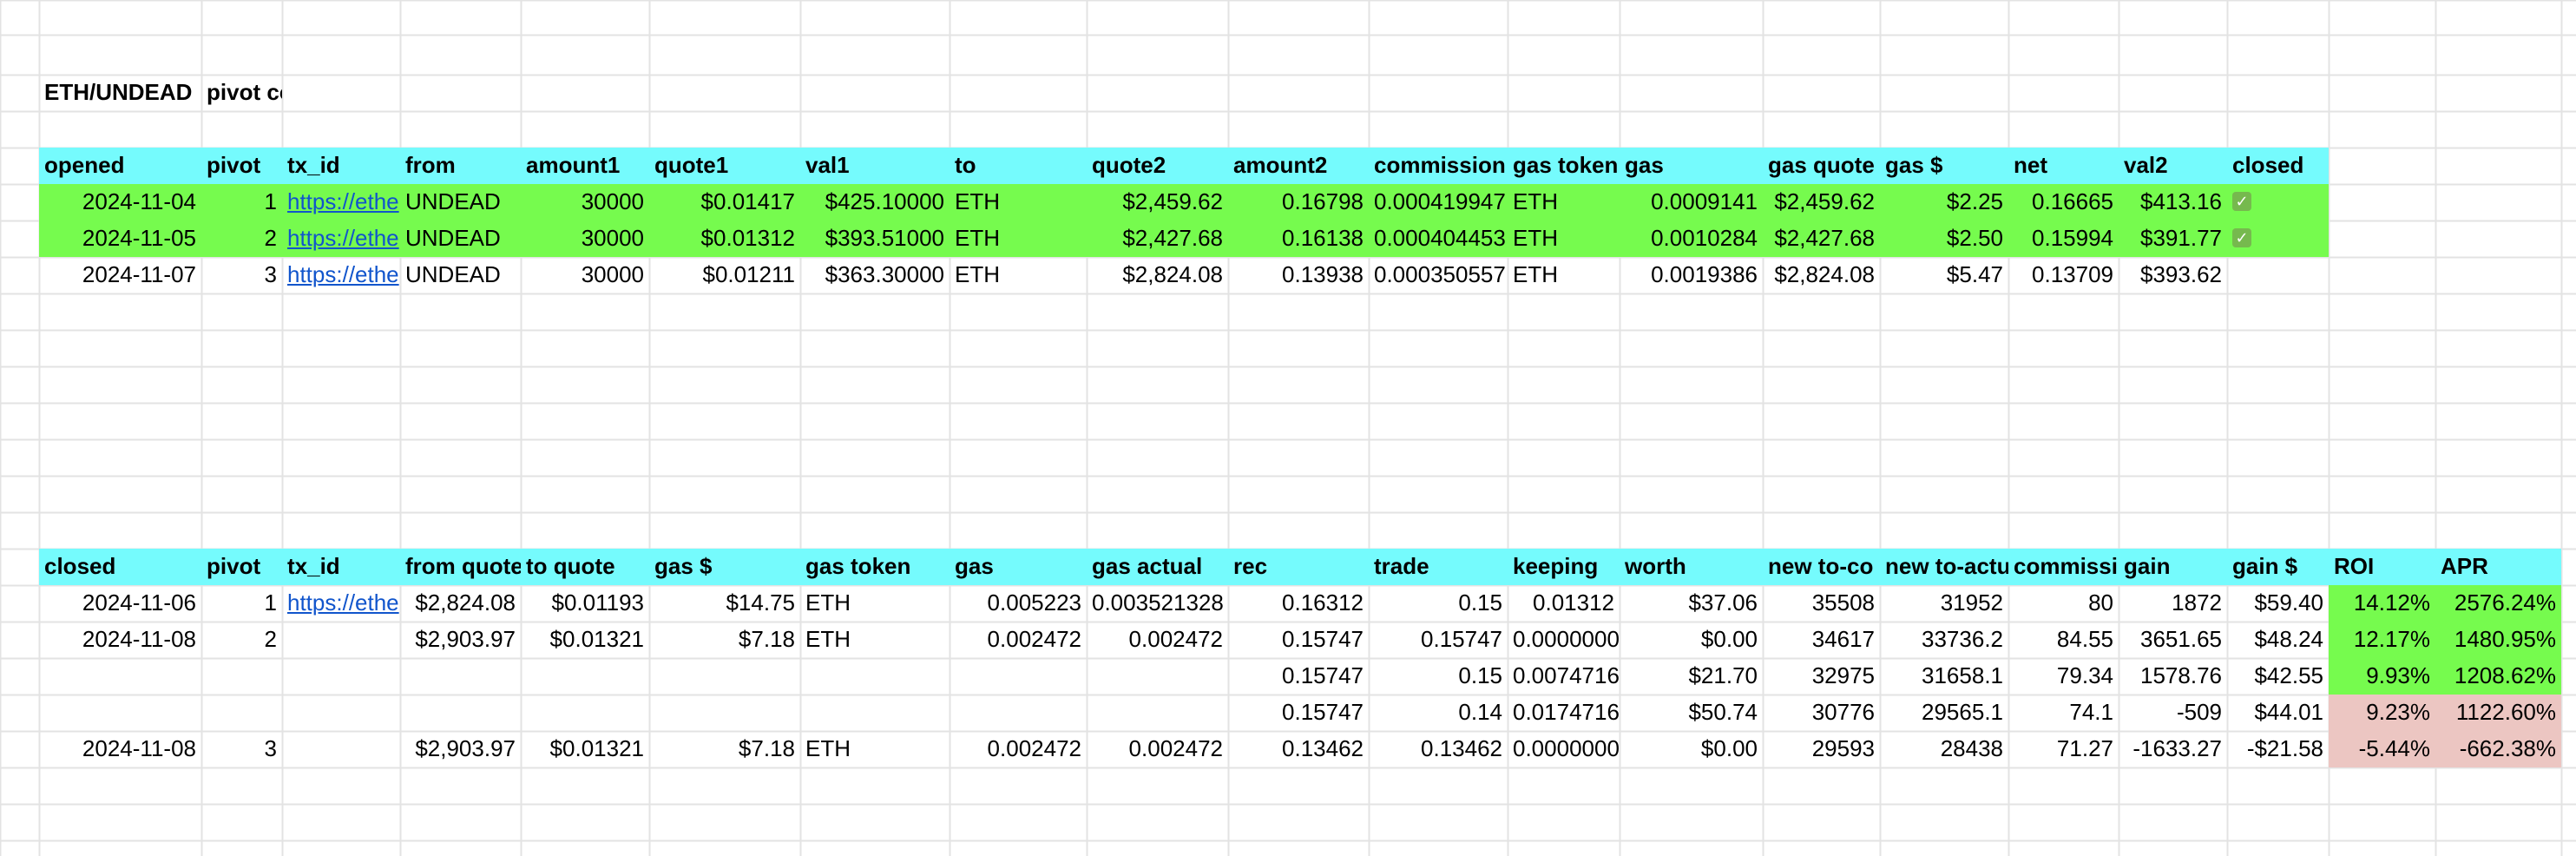 This screenshot has width=2576, height=856. Describe the element at coordinates (884, 274) in the screenshot. I see `opened-cell: $363.30000` at that location.